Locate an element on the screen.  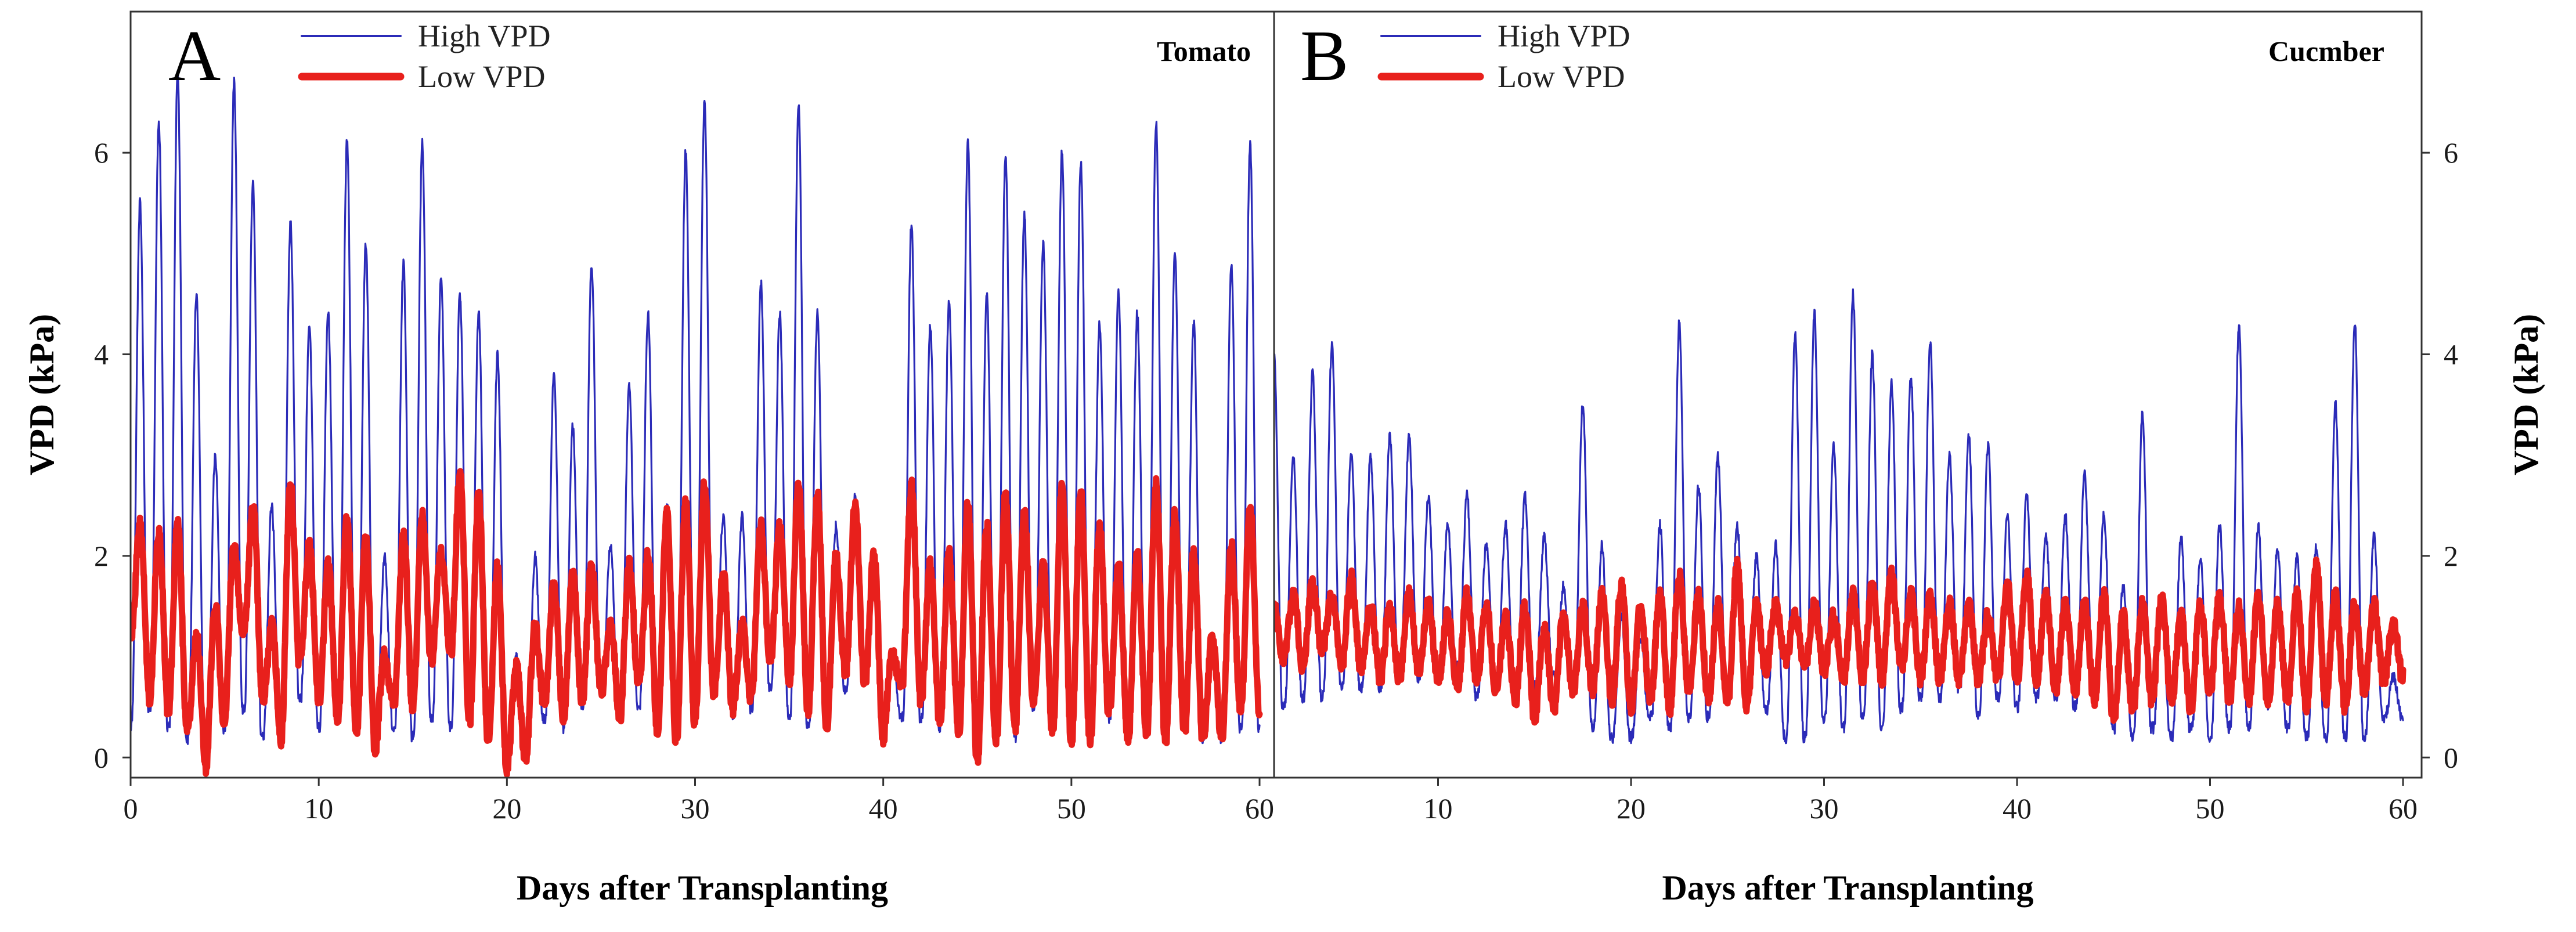
panel-letter: A is located at coordinates (195, 56).